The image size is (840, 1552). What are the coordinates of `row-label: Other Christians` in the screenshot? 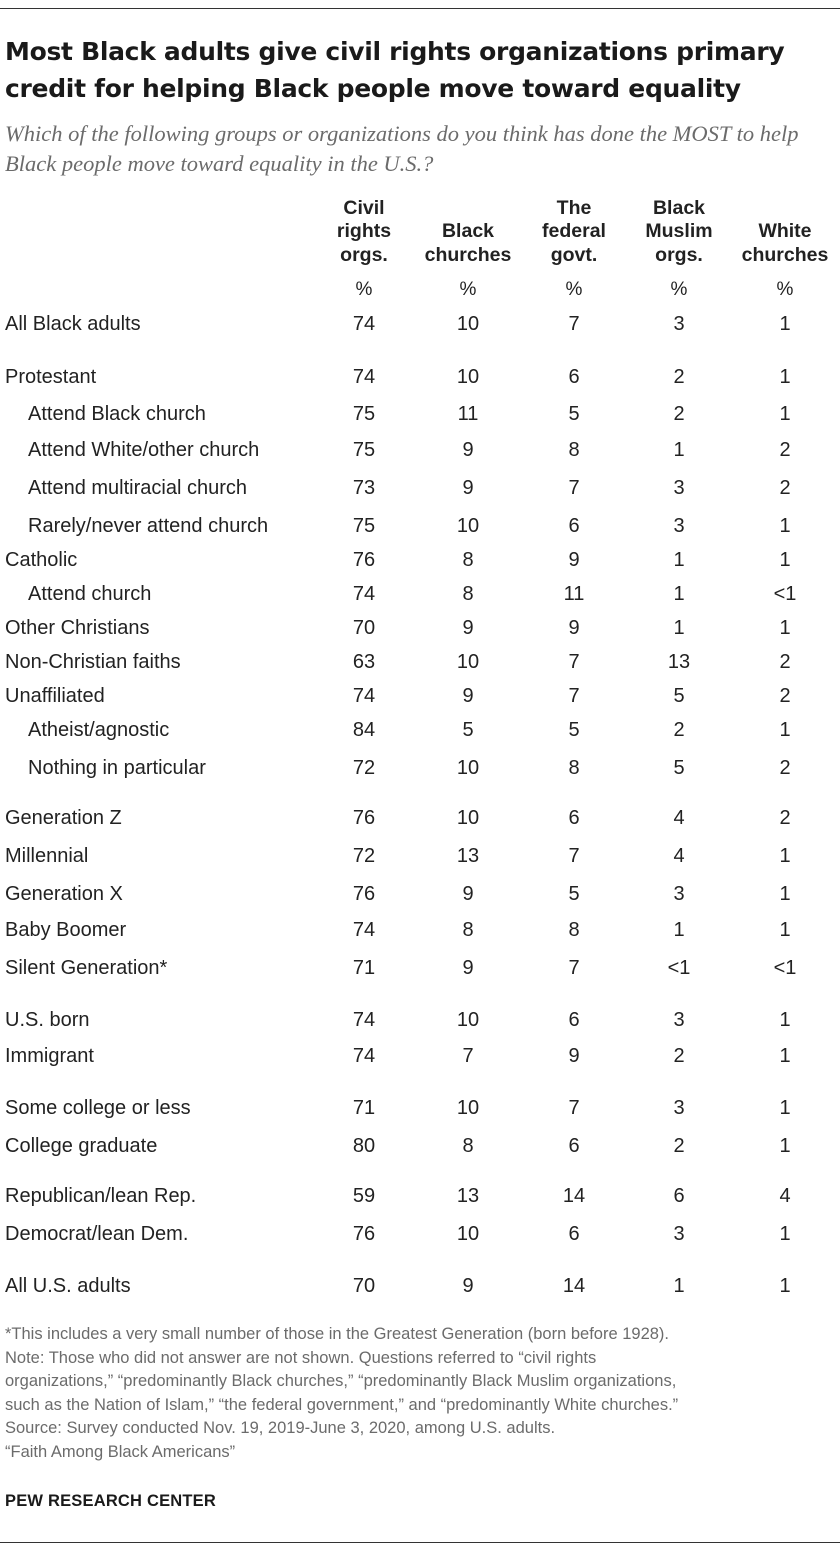 It's located at (77, 628).